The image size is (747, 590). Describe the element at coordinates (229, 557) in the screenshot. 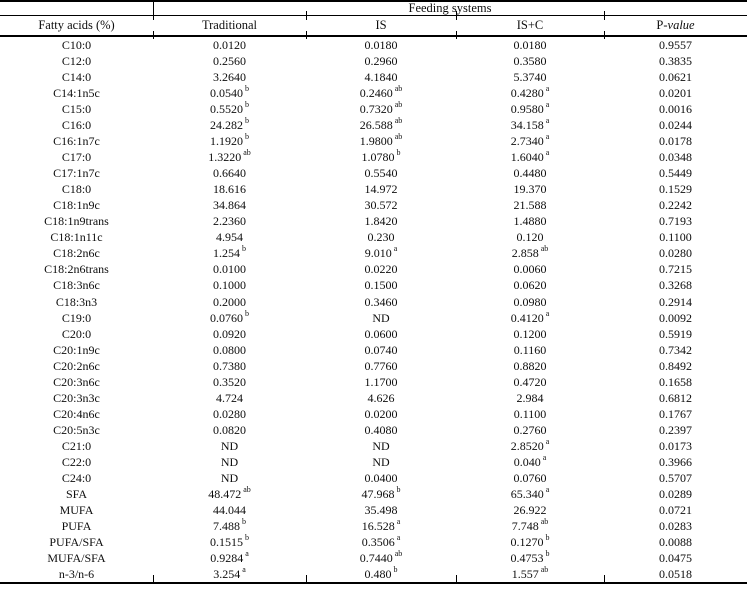

I see `value-traditional: 0.9284 a` at that location.